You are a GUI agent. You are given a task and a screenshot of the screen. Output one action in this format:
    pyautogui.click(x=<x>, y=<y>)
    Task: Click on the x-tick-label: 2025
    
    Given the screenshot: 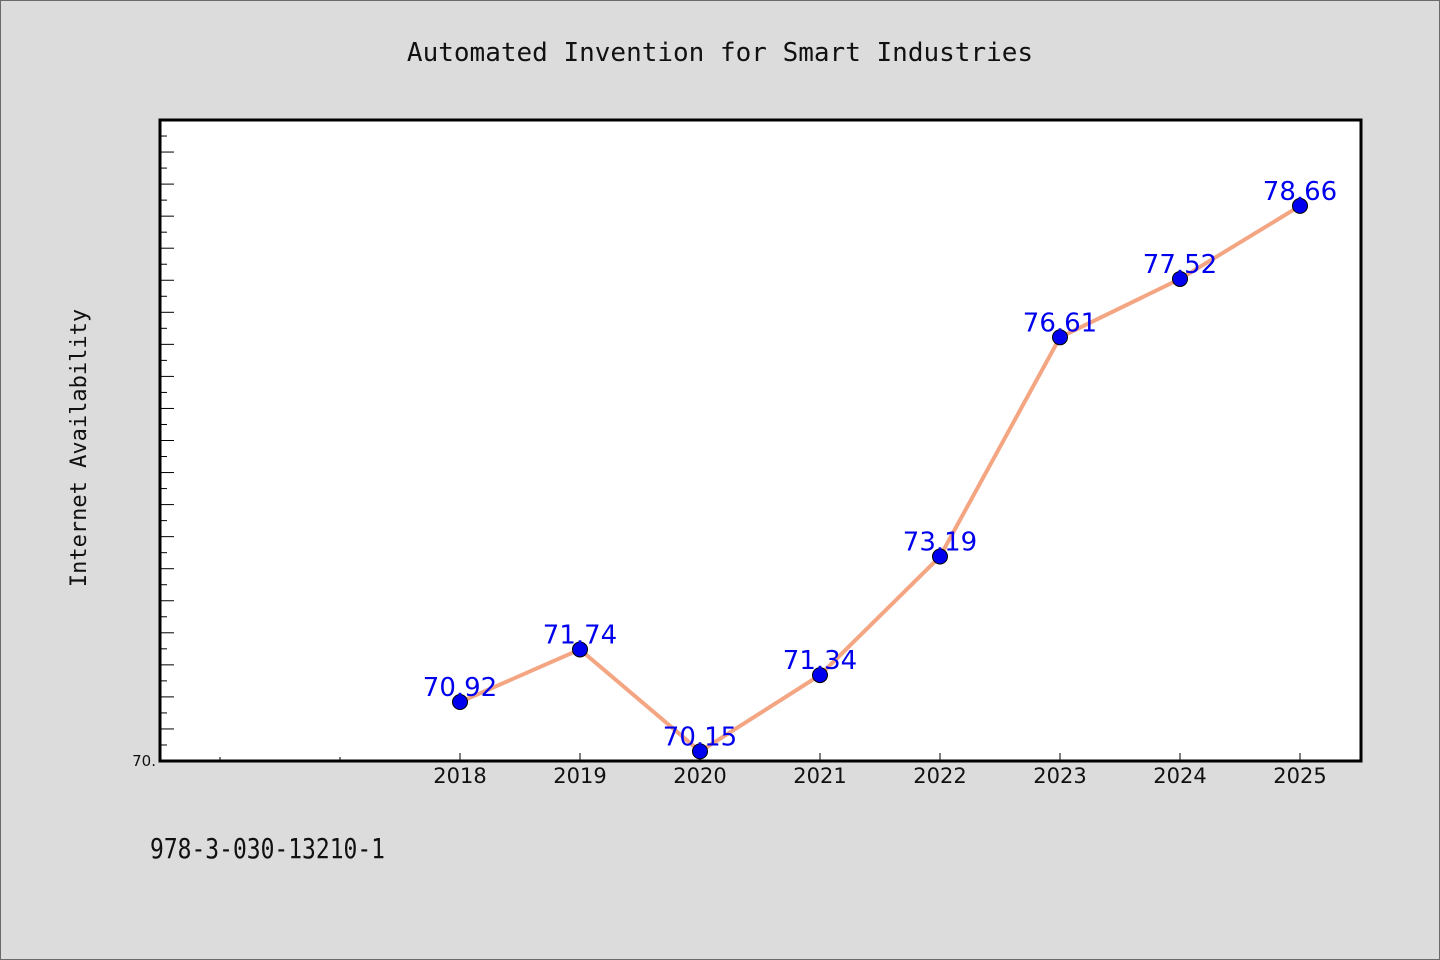 What is the action you would take?
    pyautogui.click(x=1299, y=776)
    